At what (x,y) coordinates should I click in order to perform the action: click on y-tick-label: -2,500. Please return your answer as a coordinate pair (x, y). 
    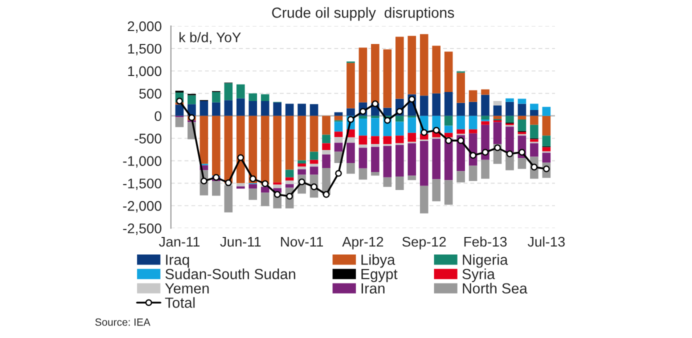
    Looking at the image, I should click on (142, 229).